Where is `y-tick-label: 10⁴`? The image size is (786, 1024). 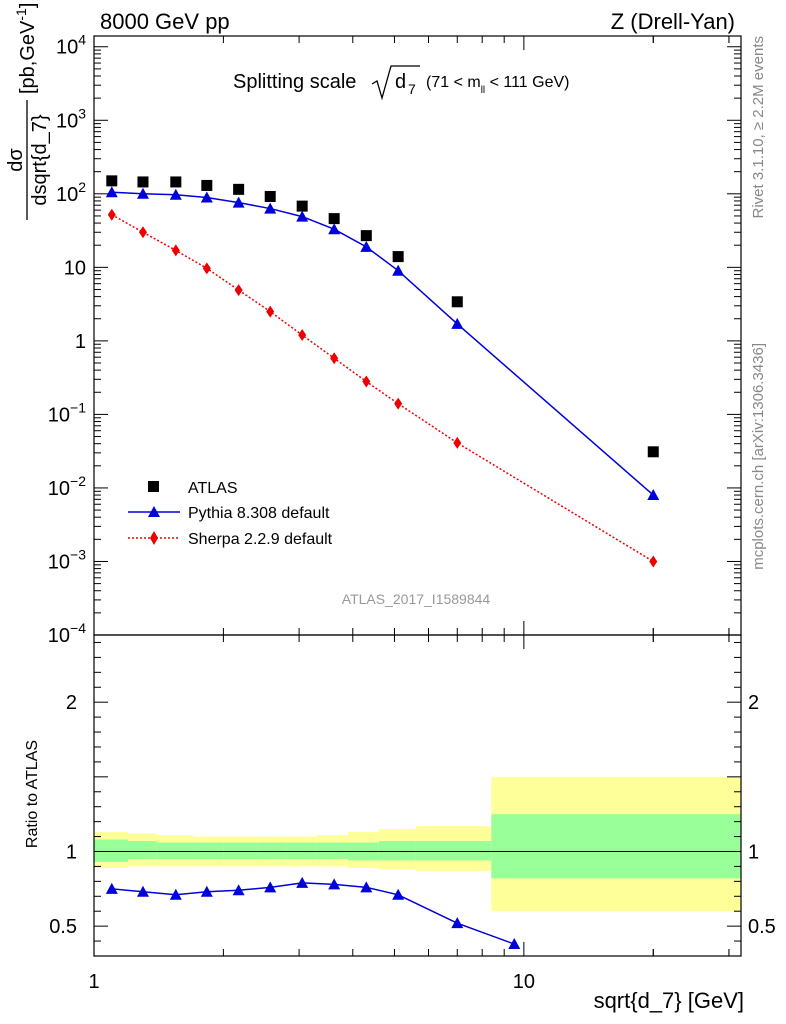 y-tick-label: 10⁴ is located at coordinates (71, 45).